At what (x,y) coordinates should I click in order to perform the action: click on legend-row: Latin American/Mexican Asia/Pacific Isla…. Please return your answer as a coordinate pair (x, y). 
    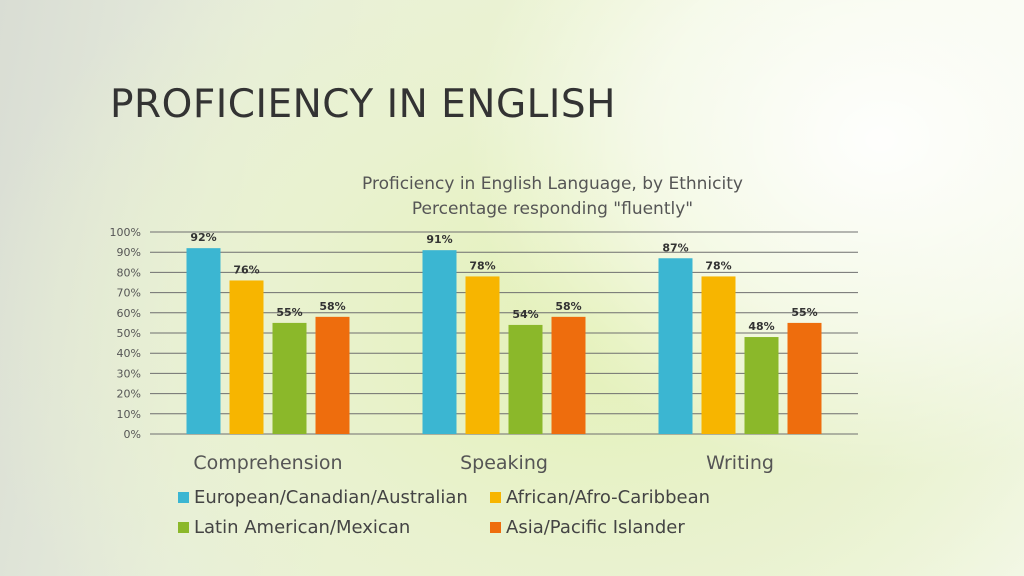
    Looking at the image, I should click on (488, 527).